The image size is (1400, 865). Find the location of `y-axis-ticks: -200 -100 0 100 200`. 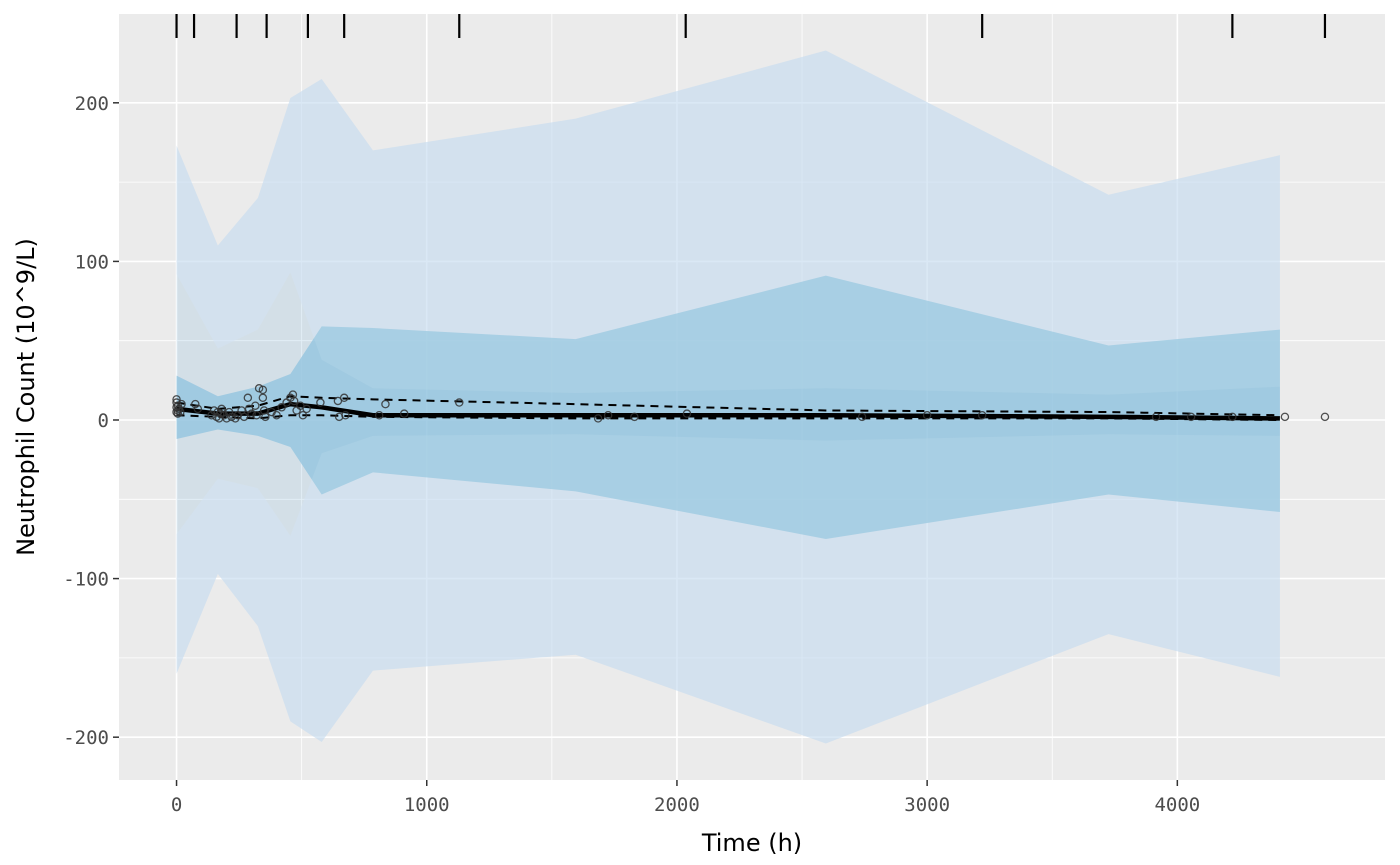

y-axis-ticks: -200 -100 0 100 200 is located at coordinates (91, 421).